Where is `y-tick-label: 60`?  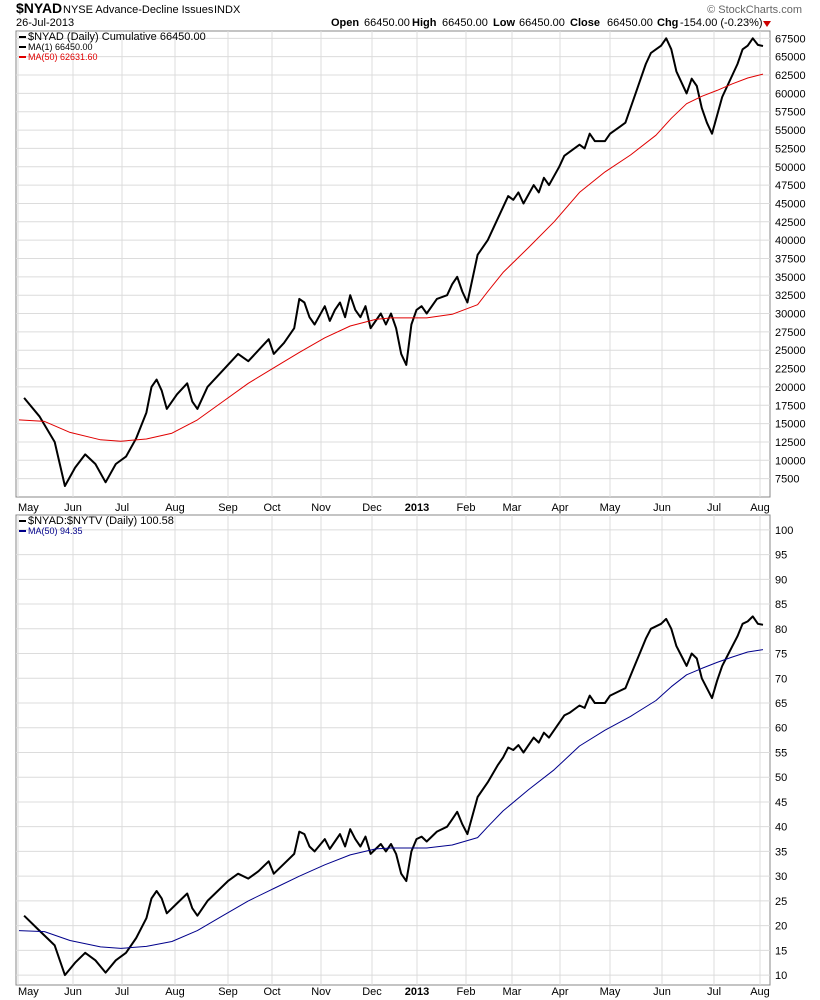
y-tick-label: 60 is located at coordinates (781, 729).